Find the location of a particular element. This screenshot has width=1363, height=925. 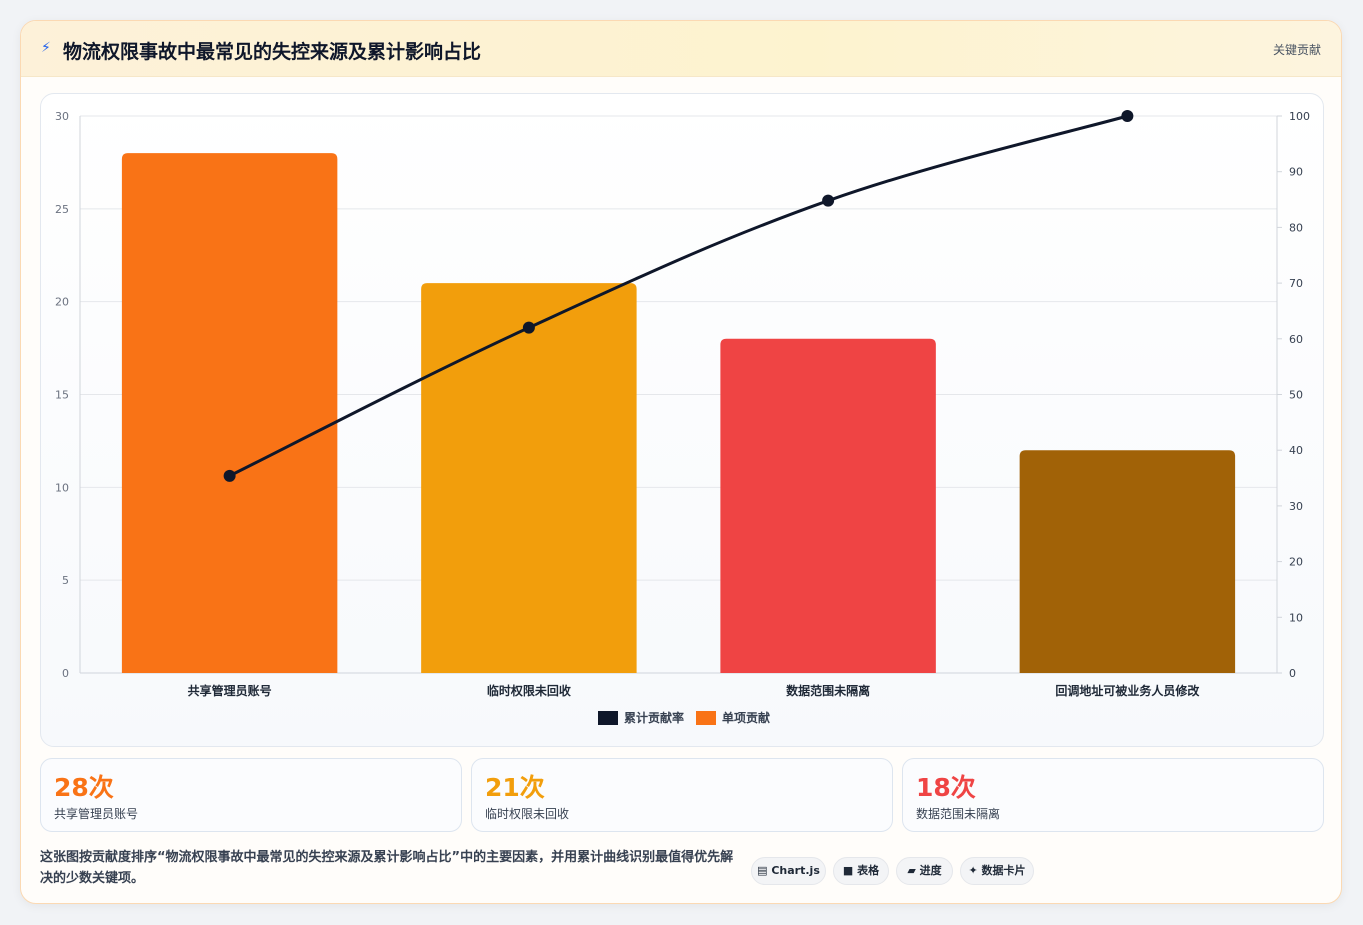

progress-icon: ▰ is located at coordinates (911, 870).